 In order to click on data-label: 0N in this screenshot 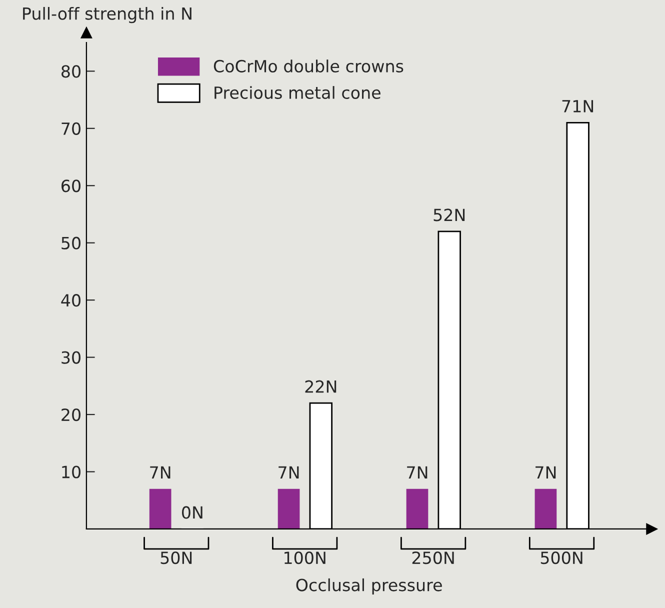, I will do `click(192, 512)`.